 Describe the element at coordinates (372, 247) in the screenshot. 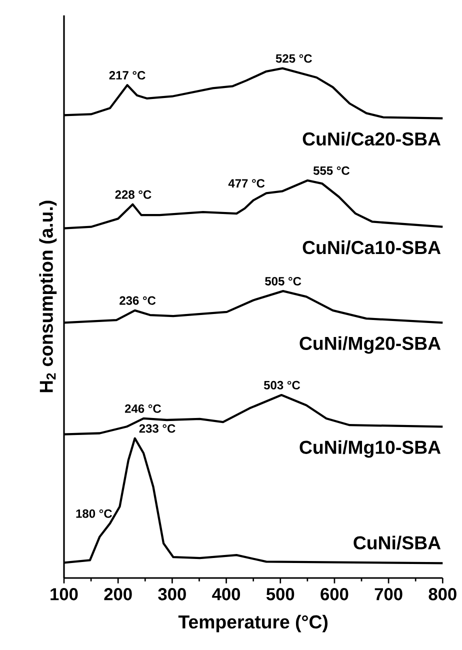

I see `series-label: CuNi/Ca10-SBA` at that location.